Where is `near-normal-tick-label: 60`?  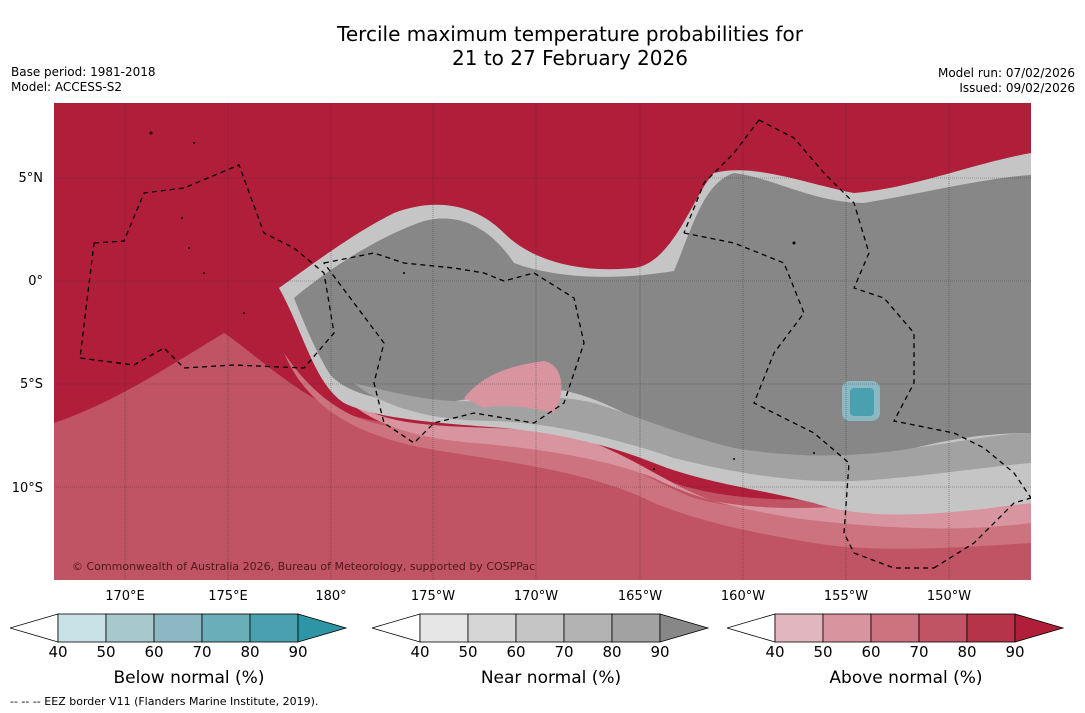 near-normal-tick-label: 60 is located at coordinates (516, 652).